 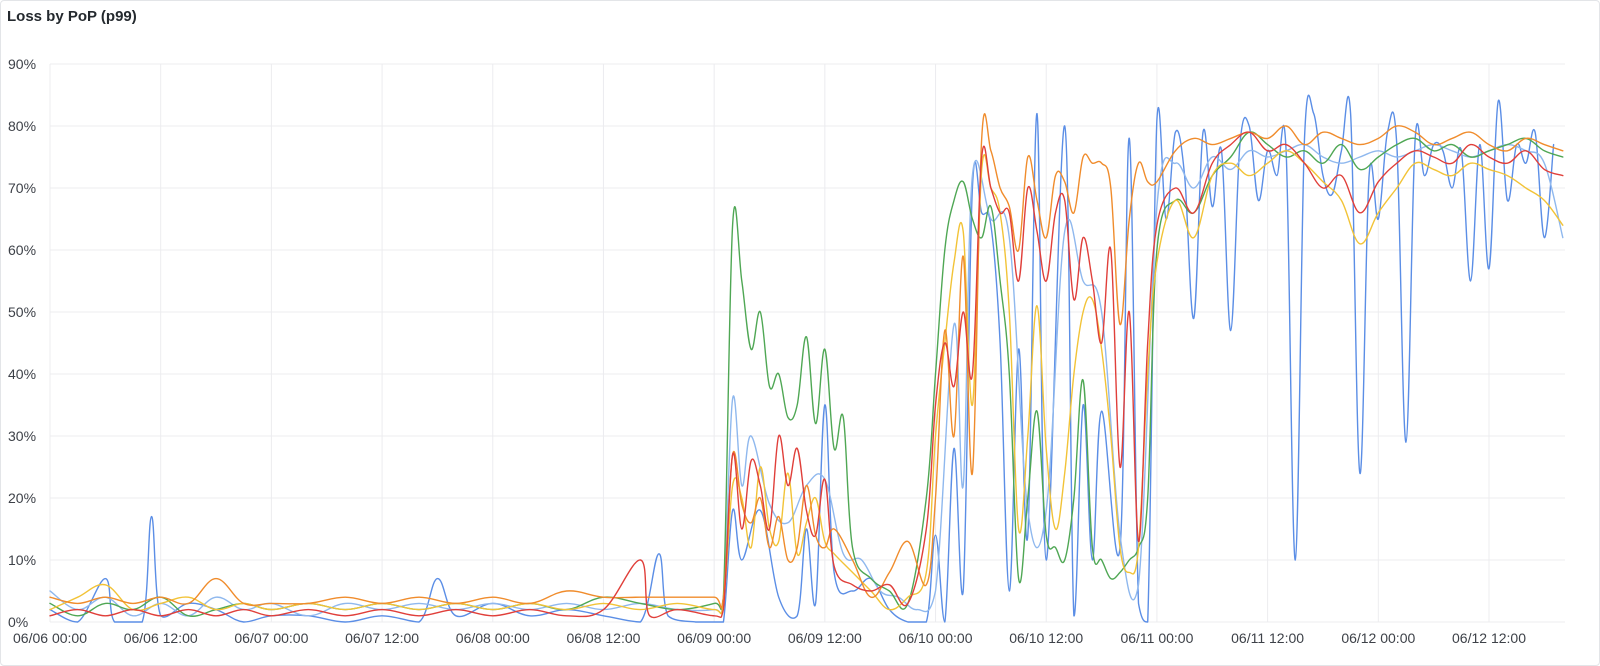 I want to click on x-tick-label: 06/07 00:00, so click(x=271, y=638).